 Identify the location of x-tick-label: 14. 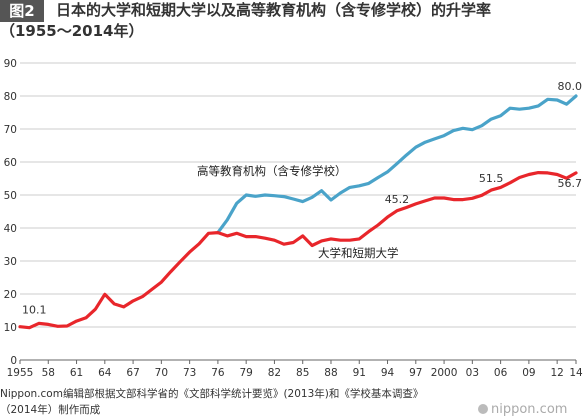
(576, 373).